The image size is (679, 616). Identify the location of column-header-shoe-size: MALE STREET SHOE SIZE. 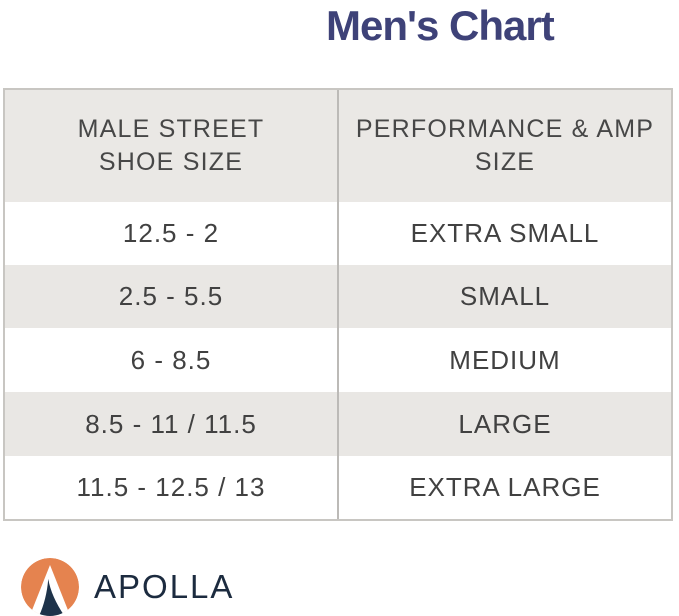
(172, 146).